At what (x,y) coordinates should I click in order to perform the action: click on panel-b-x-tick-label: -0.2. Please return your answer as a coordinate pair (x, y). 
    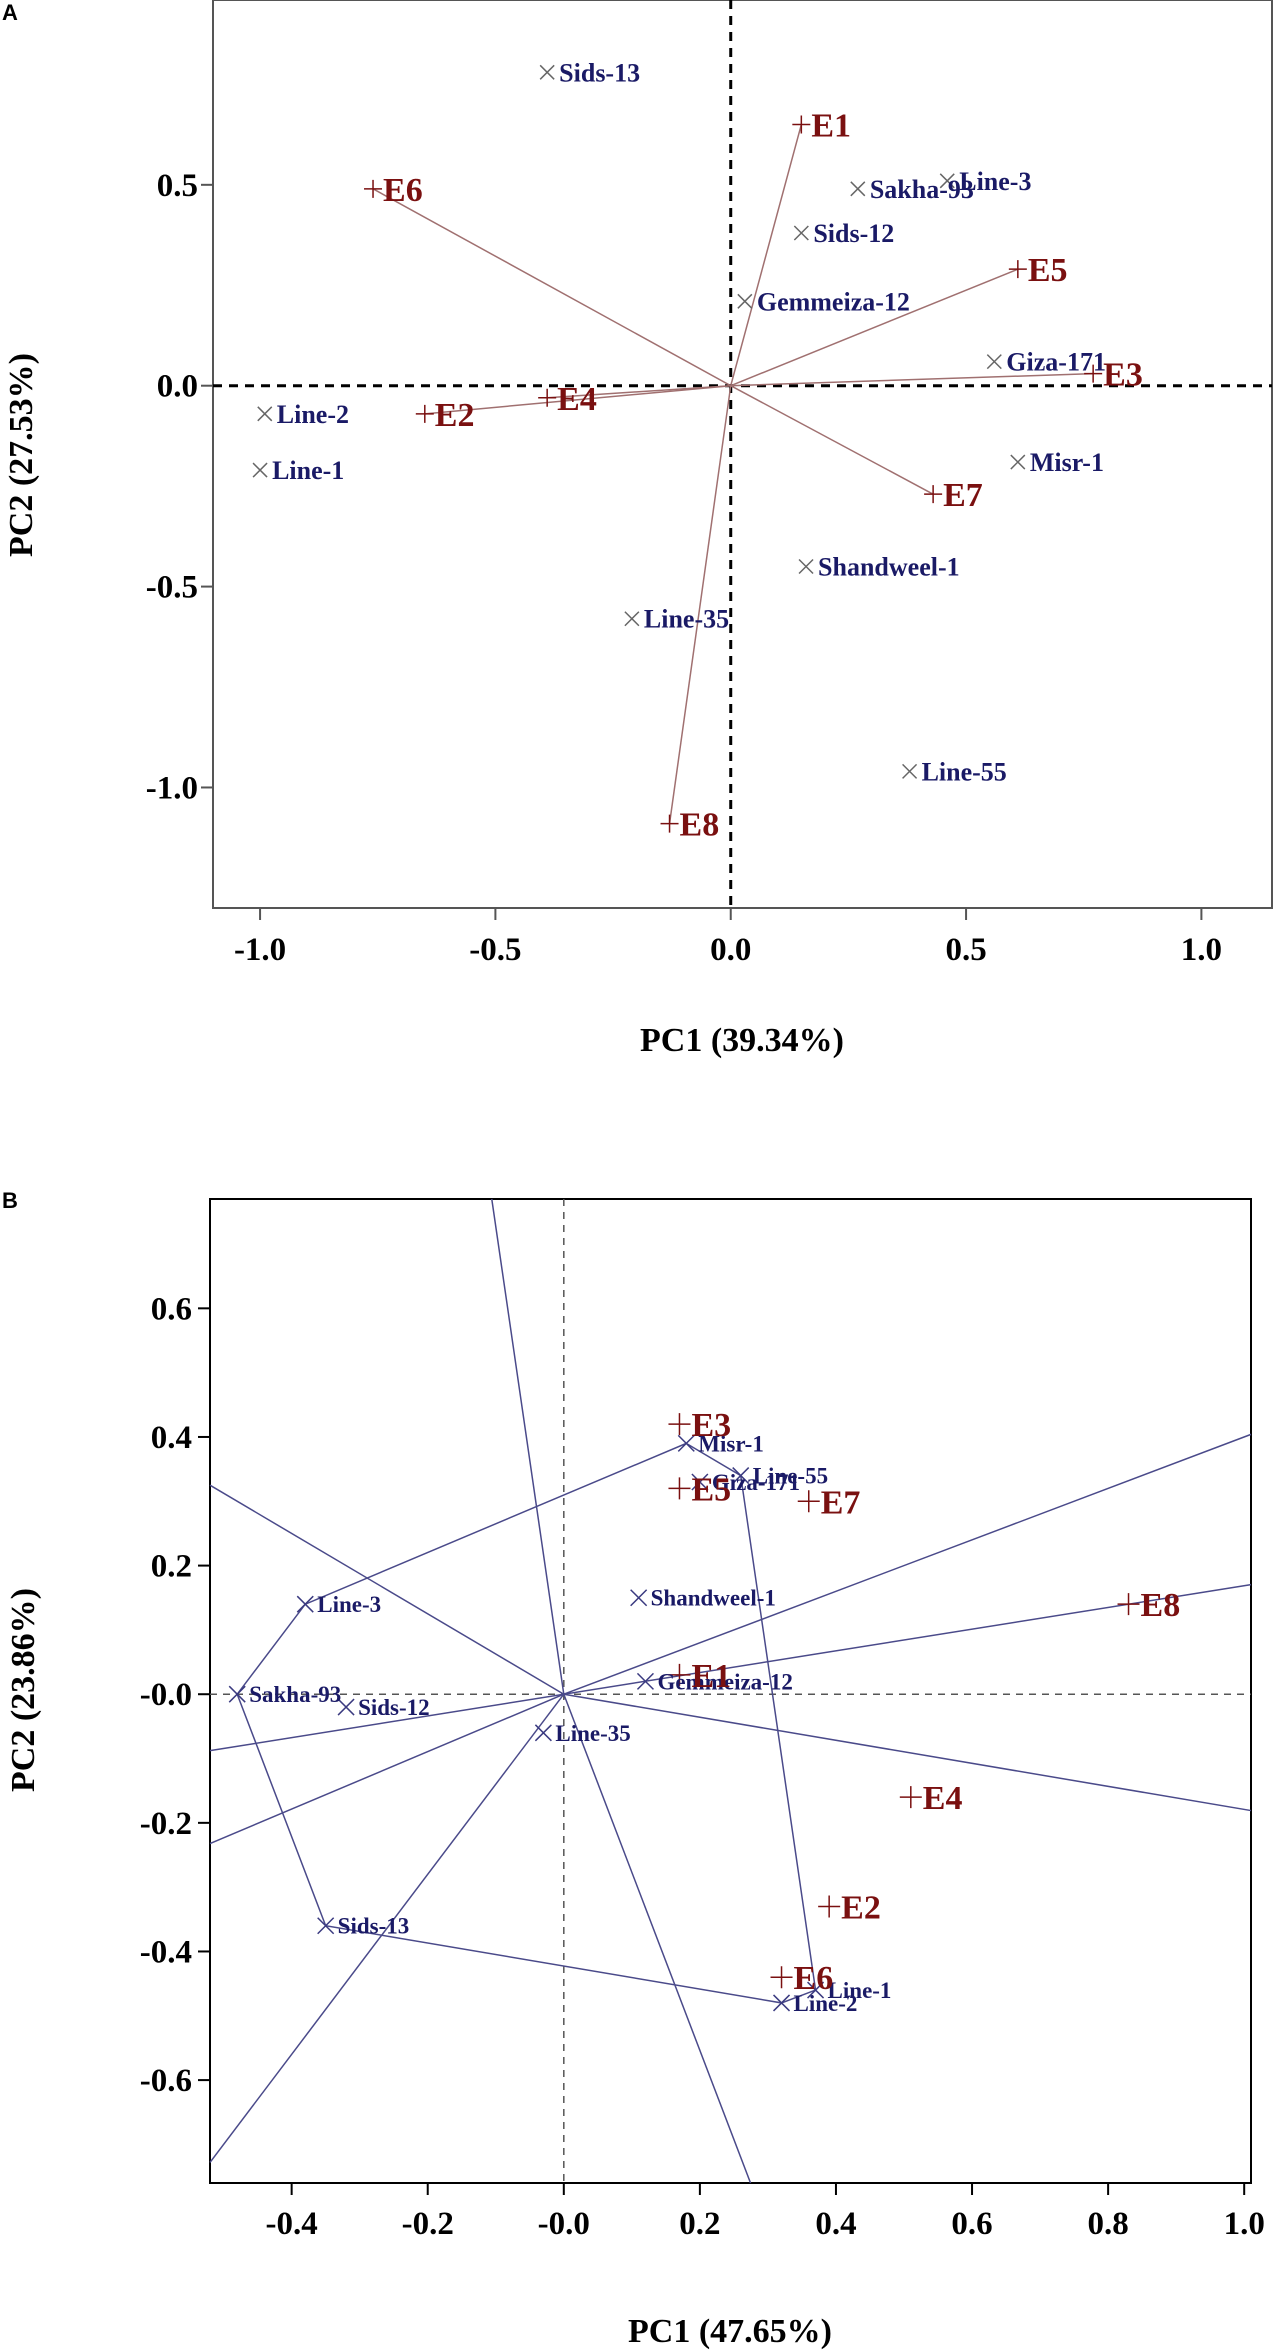
    Looking at the image, I should click on (428, 2224).